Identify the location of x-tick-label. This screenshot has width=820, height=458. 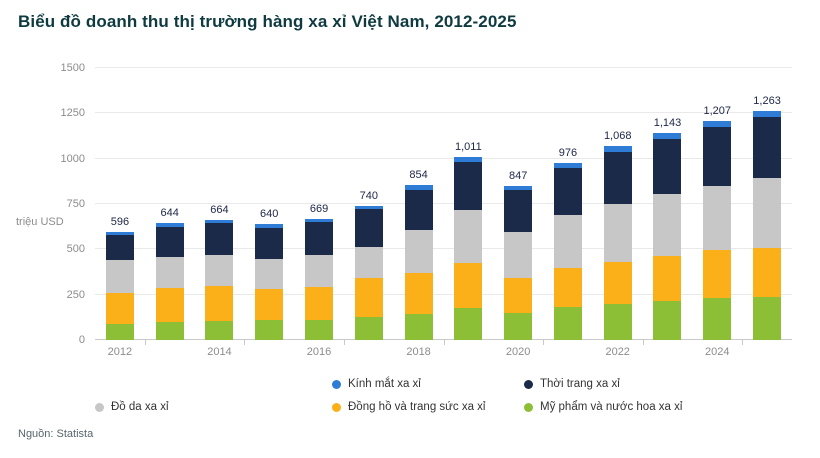
(668, 354).